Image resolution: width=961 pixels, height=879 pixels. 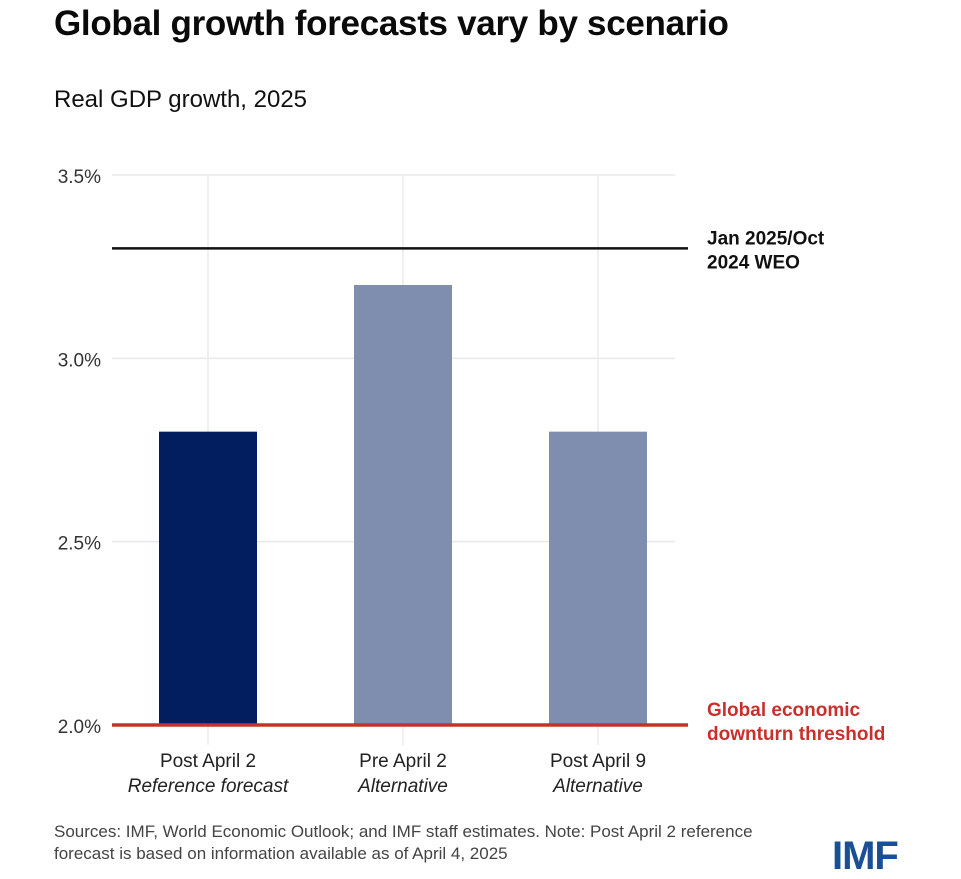 What do you see at coordinates (79, 177) in the screenshot?
I see `y-tick-label: 3.5%` at bounding box center [79, 177].